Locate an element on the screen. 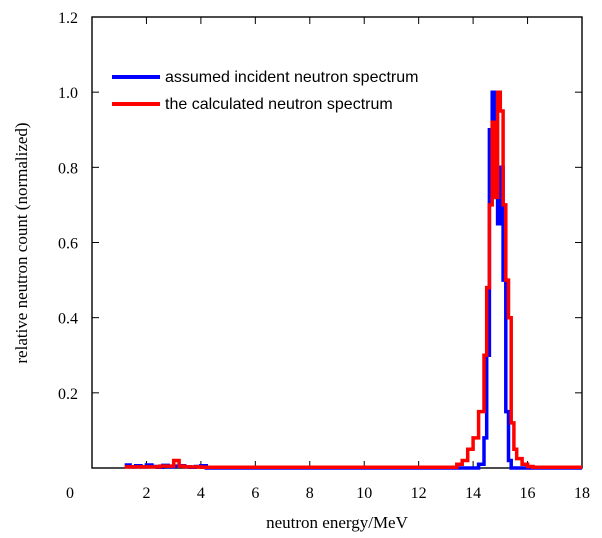 The height and width of the screenshot is (538, 602). x-tick-label: 6 is located at coordinates (255, 493).